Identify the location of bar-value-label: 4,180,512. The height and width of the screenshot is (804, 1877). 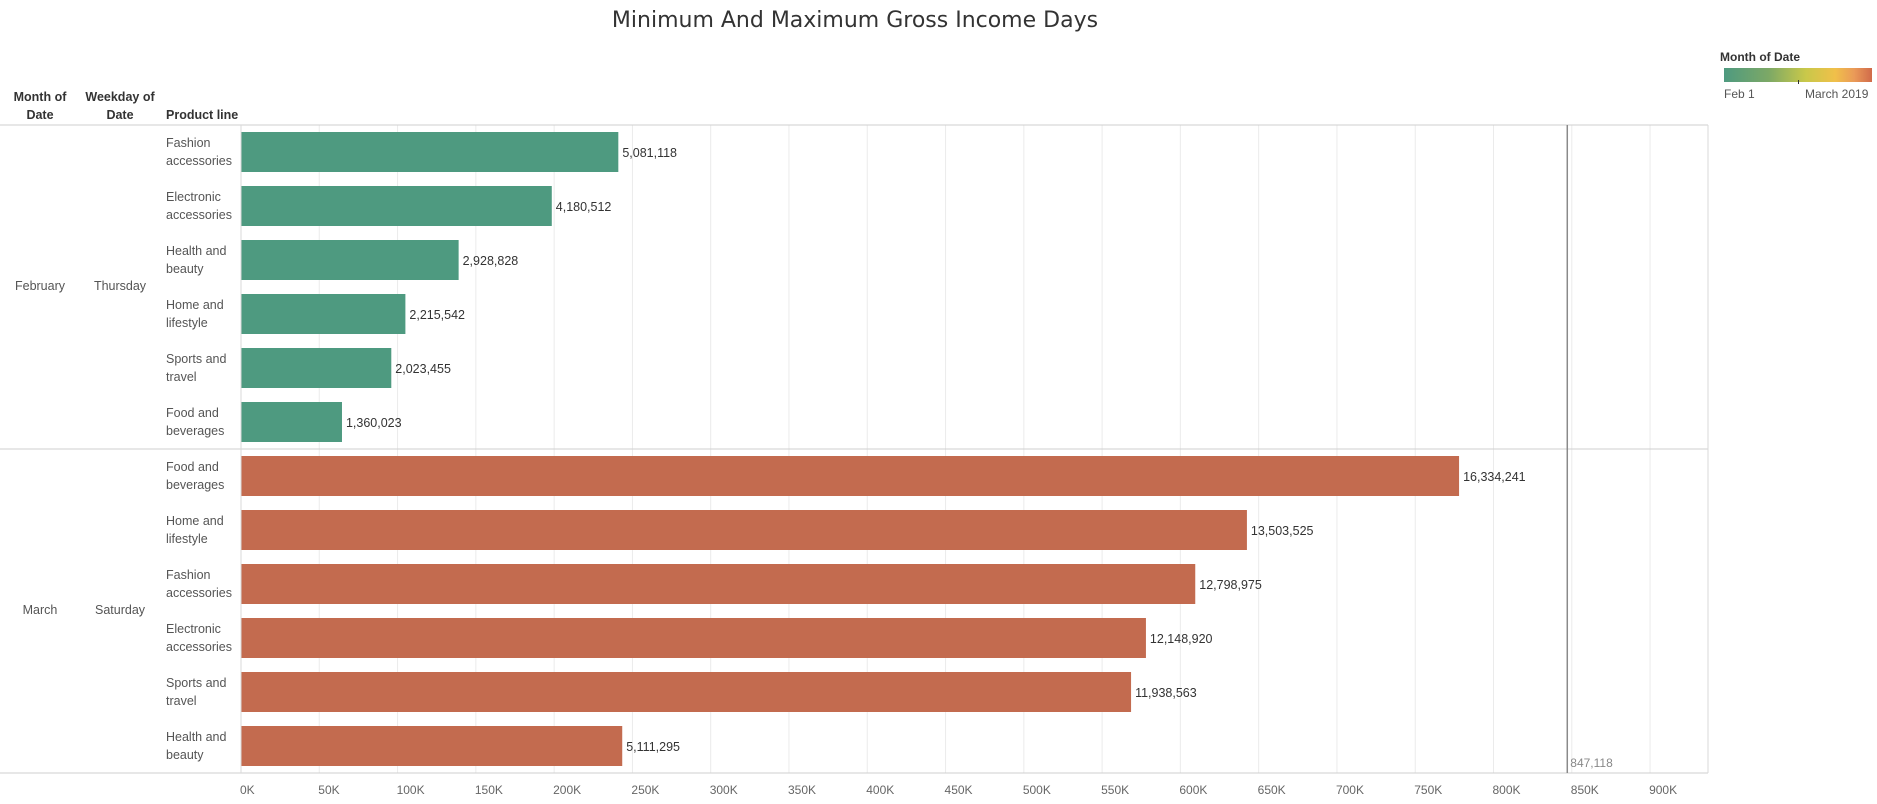
(584, 207).